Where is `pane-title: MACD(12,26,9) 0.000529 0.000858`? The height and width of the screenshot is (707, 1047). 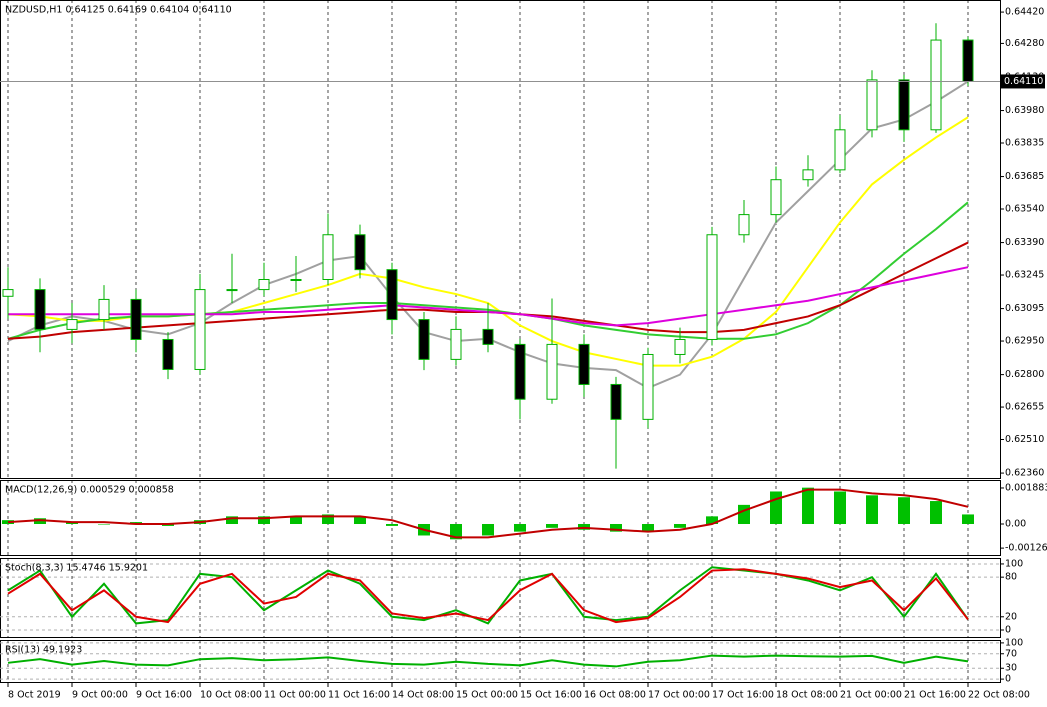 pane-title: MACD(12,26,9) 0.000529 0.000858 is located at coordinates (89, 490).